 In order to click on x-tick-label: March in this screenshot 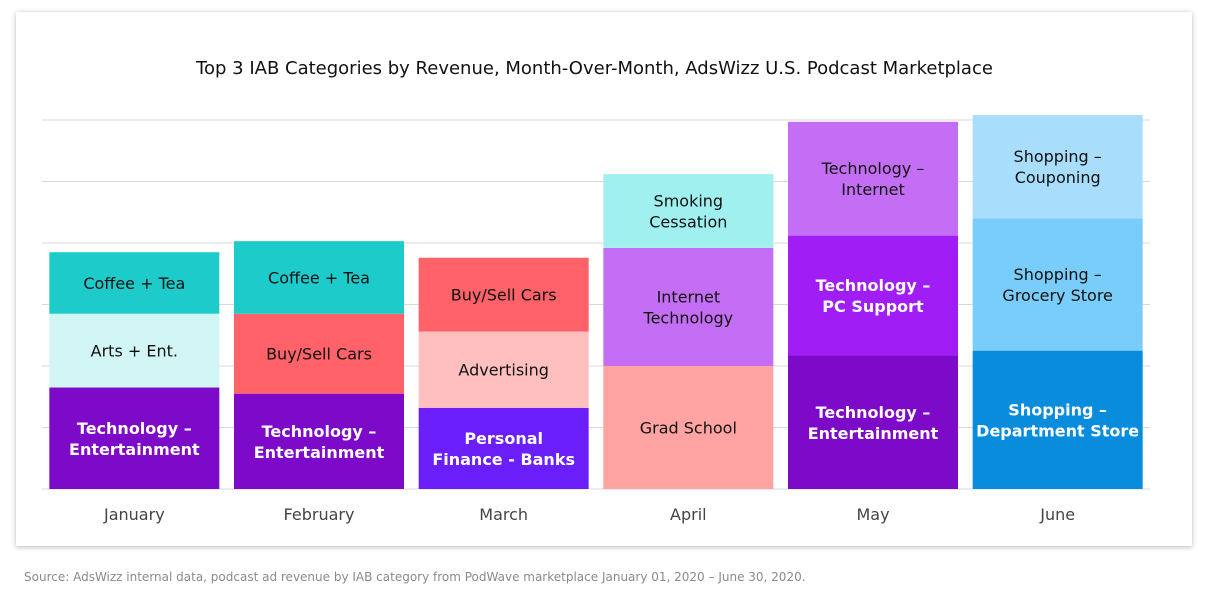, I will do `click(503, 514)`.